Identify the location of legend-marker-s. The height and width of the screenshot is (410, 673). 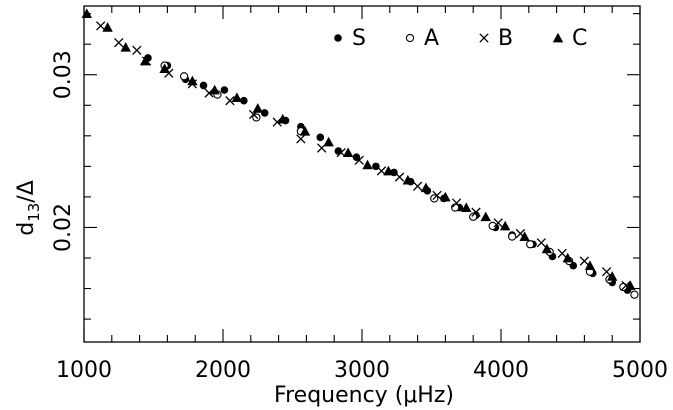
(338, 38).